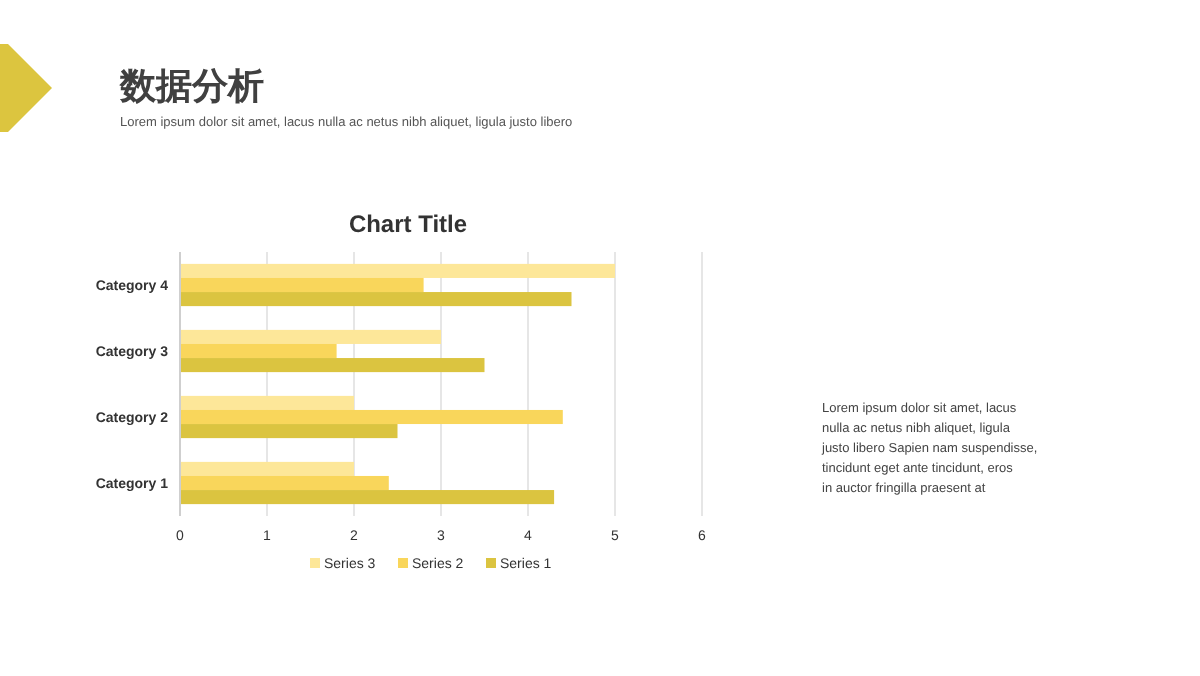 This screenshot has width=1200, height=676. What do you see at coordinates (408, 224) in the screenshot?
I see `text: Chart Title` at bounding box center [408, 224].